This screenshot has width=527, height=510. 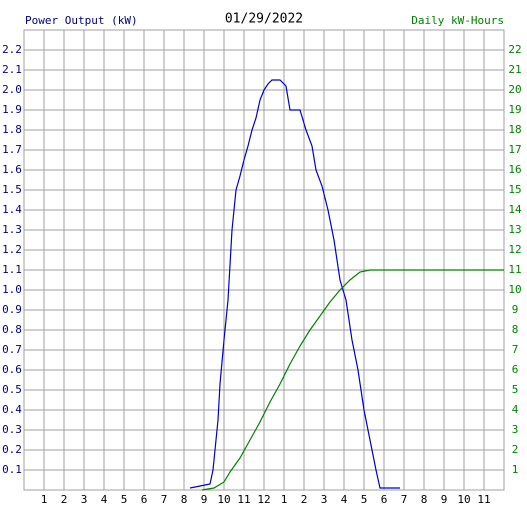 I want to click on y2-tick-label: 5, so click(x=515, y=389).